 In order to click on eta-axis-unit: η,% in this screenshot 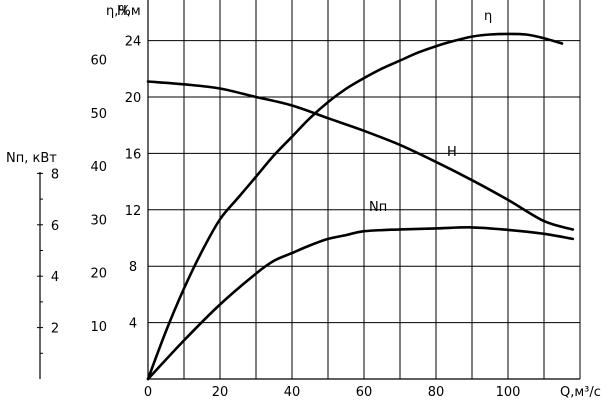, I will do `click(118, 11)`.